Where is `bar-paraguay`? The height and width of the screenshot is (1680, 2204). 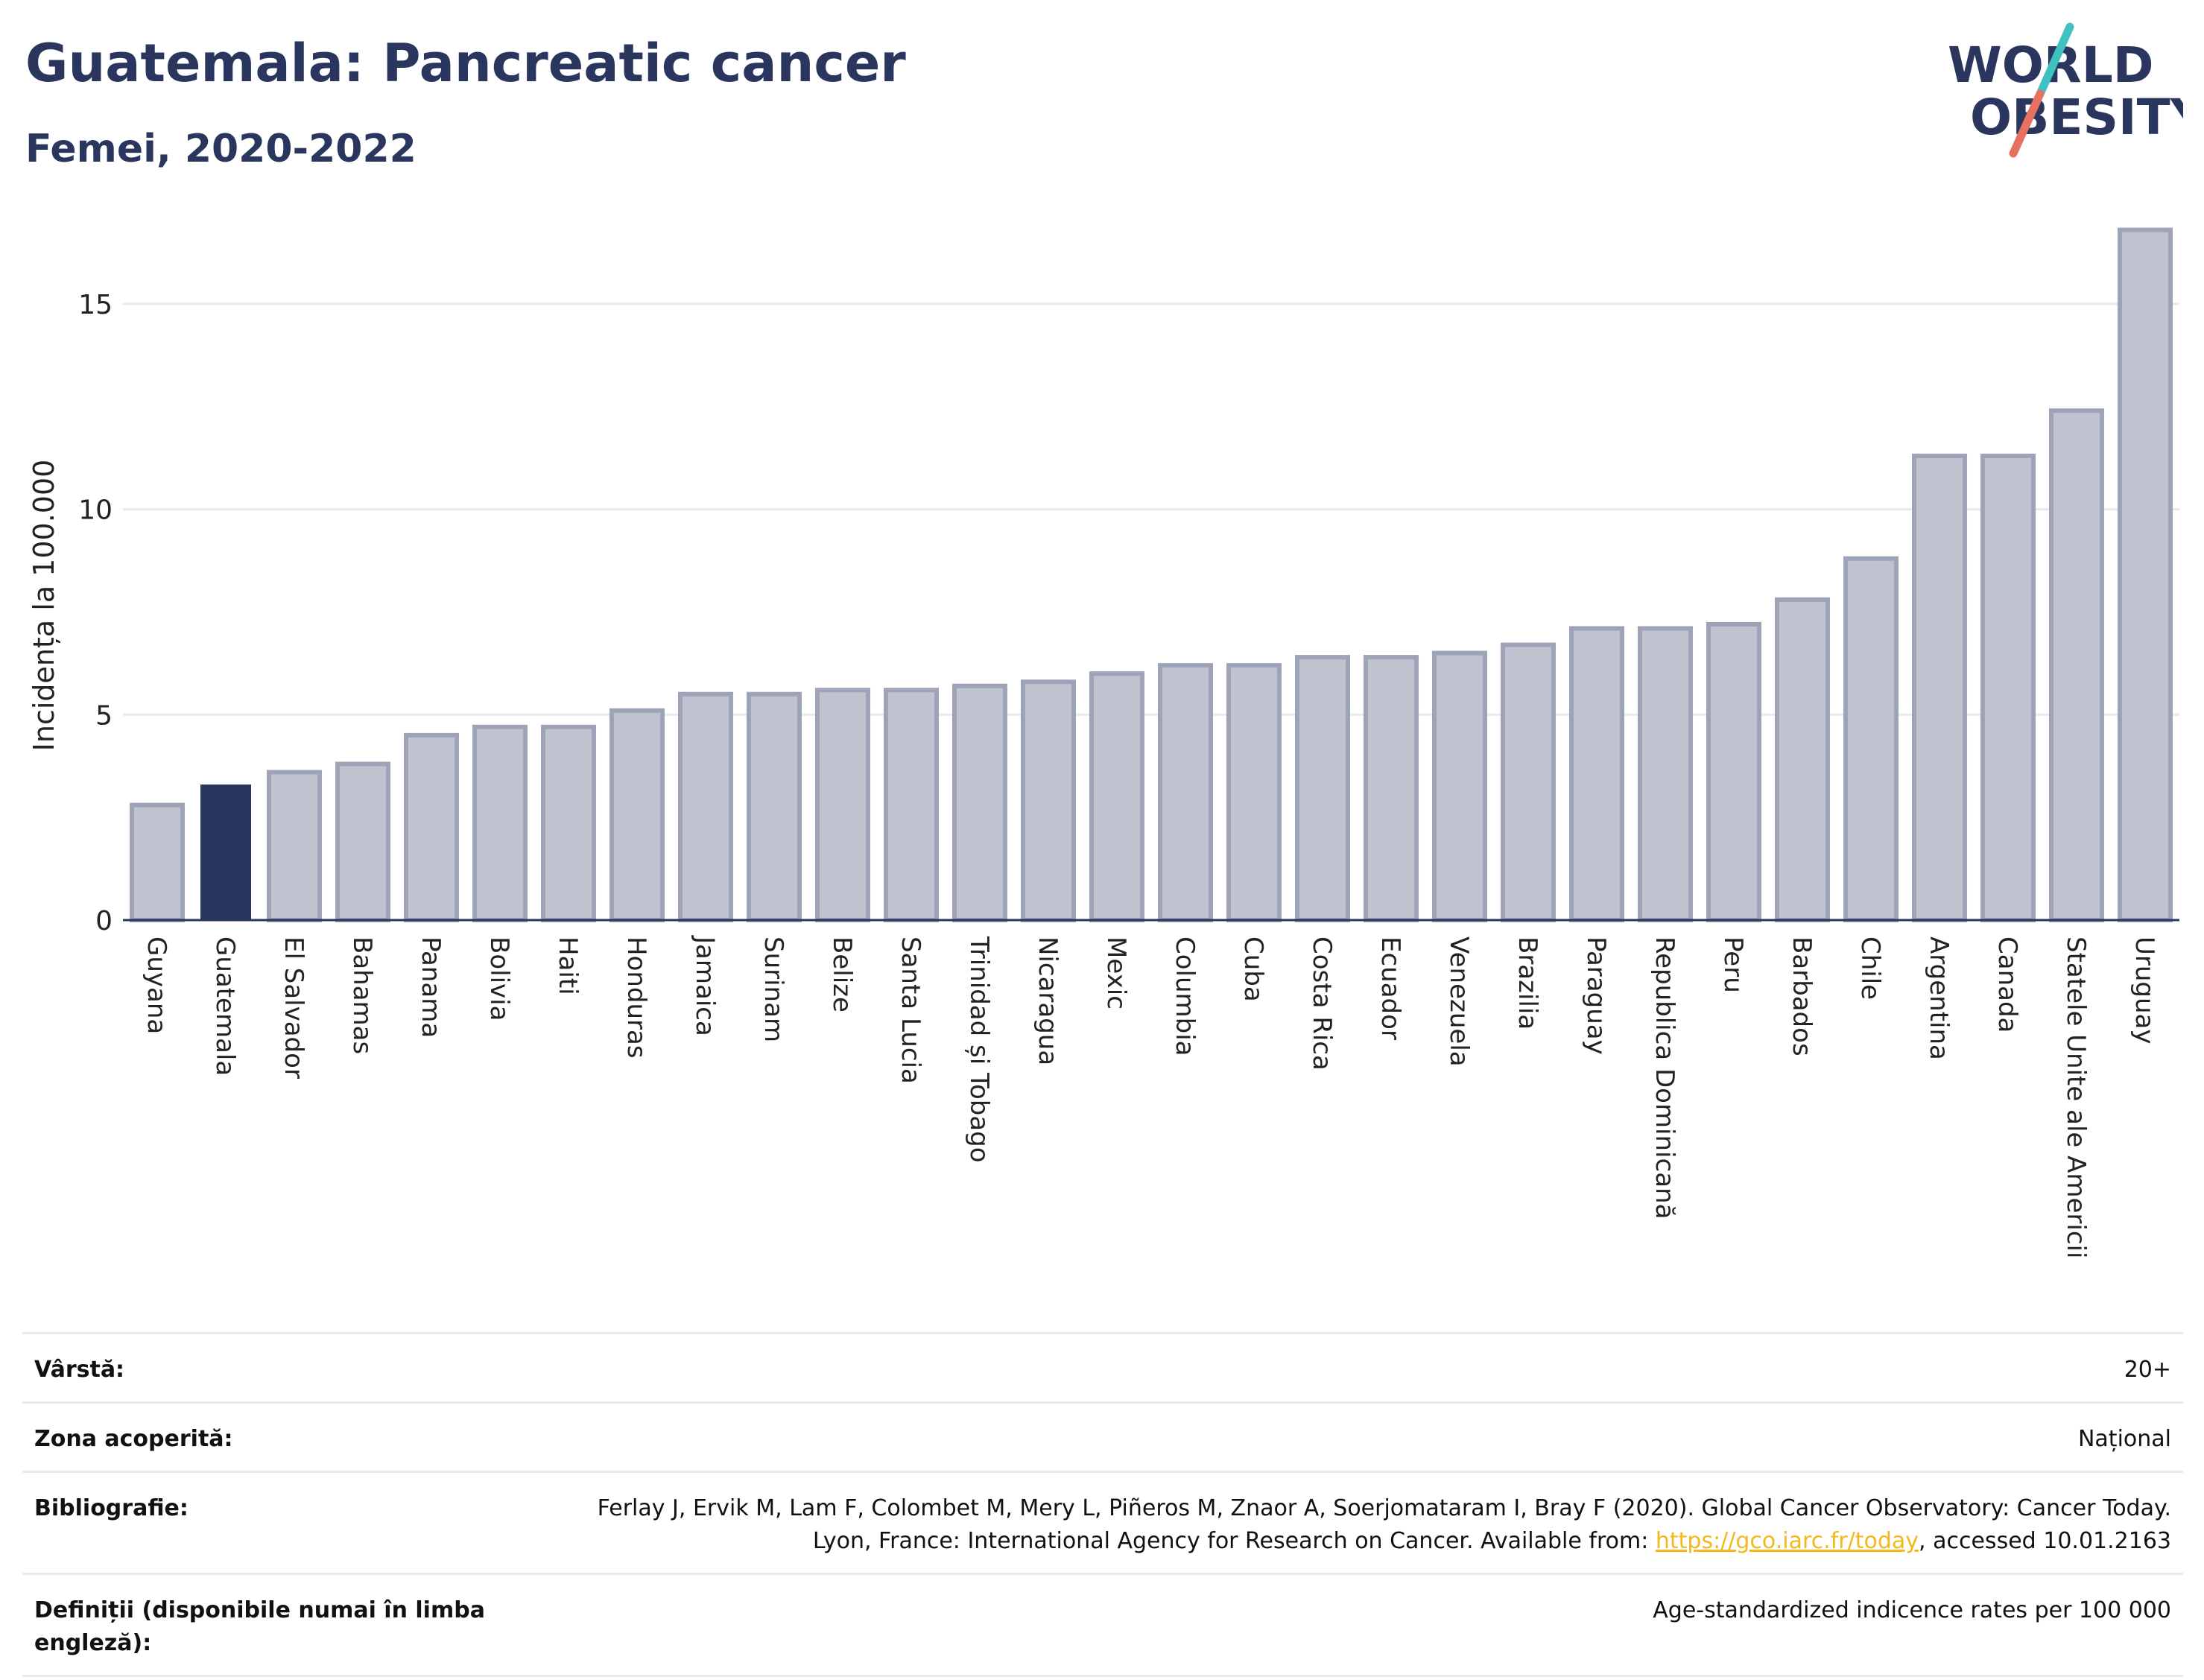 bar-paraguay is located at coordinates (1596, 774).